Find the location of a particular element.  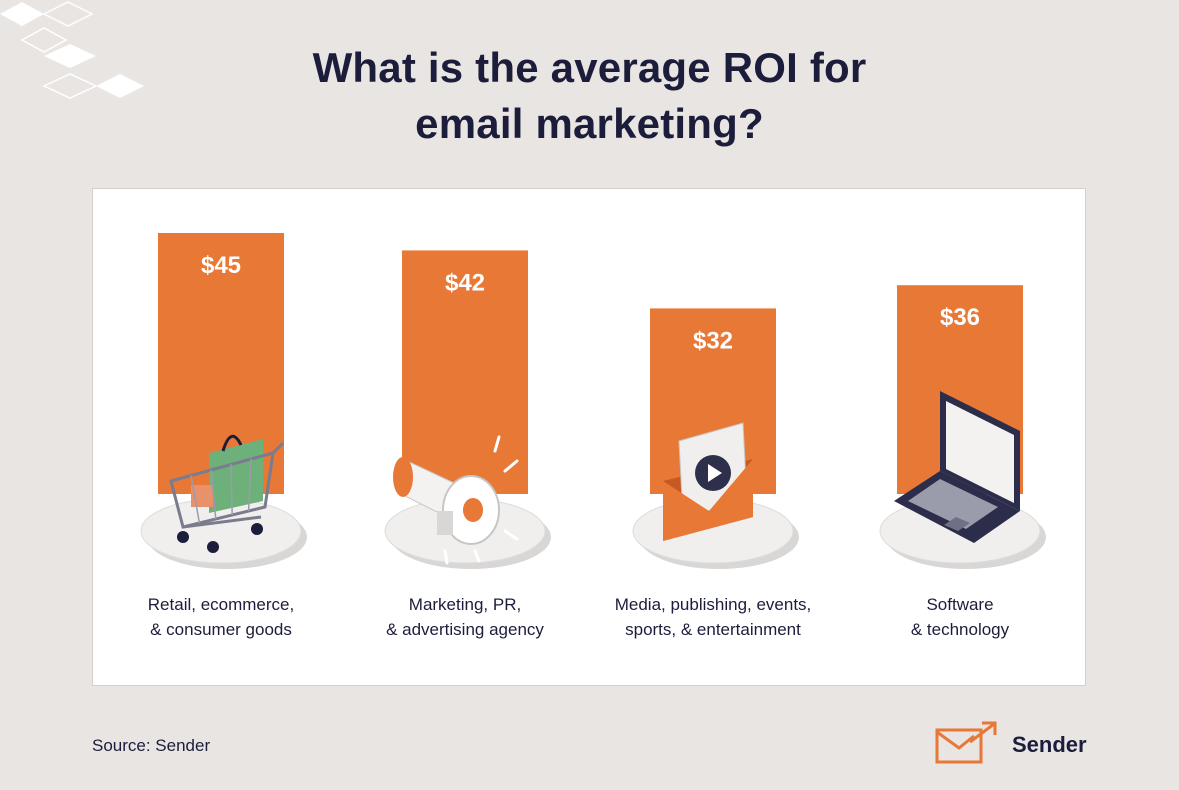

category-label-line: & consumer goods is located at coordinates (221, 629).